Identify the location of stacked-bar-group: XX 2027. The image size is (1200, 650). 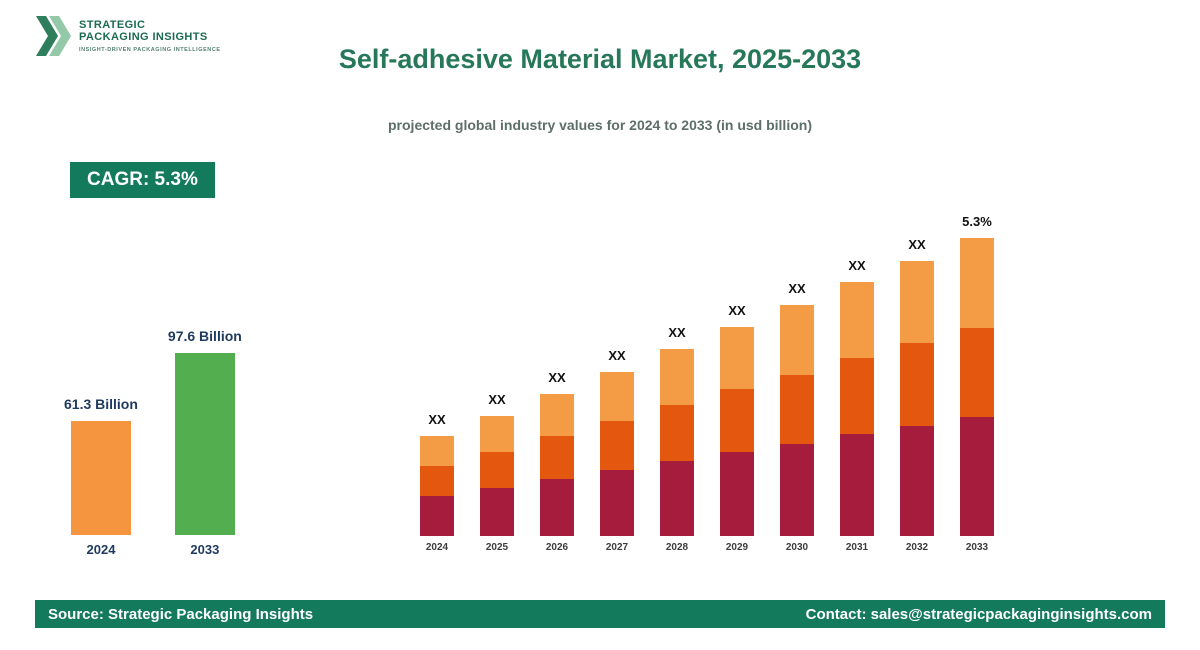
(617, 450).